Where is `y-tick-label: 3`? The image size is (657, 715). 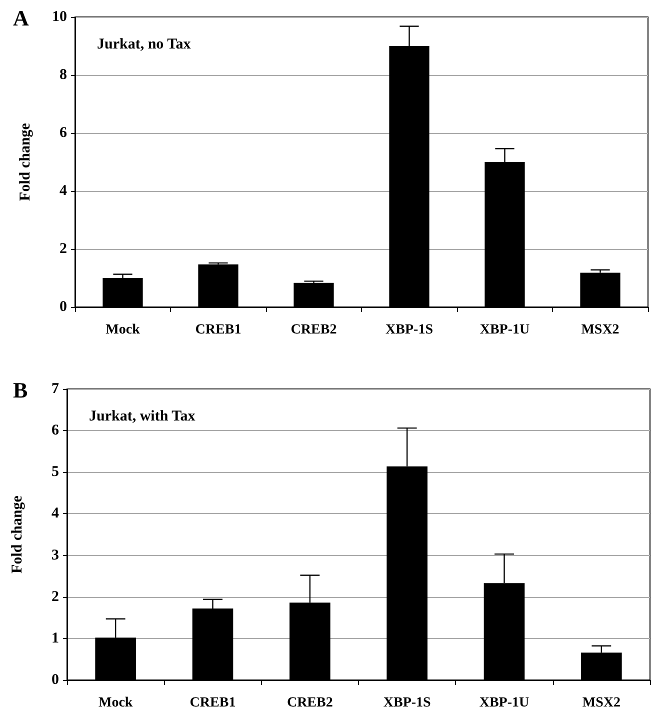
y-tick-label: 3 is located at coordinates (55, 555).